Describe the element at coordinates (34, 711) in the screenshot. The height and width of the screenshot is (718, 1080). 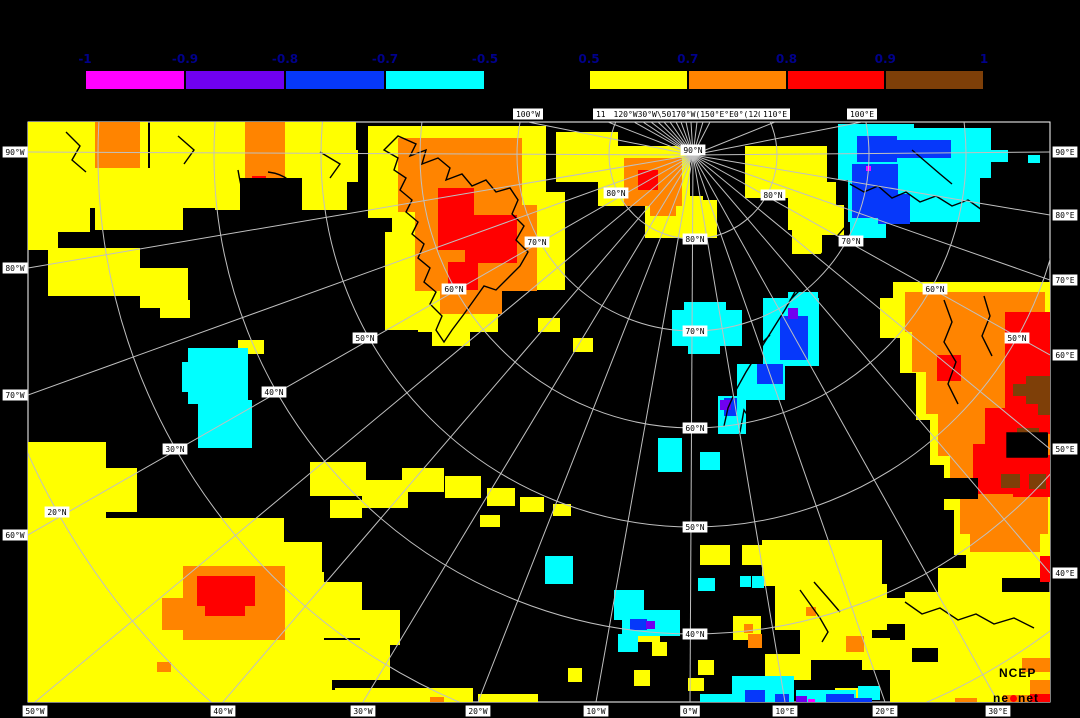
I see `svg-text: 50°W` at that location.